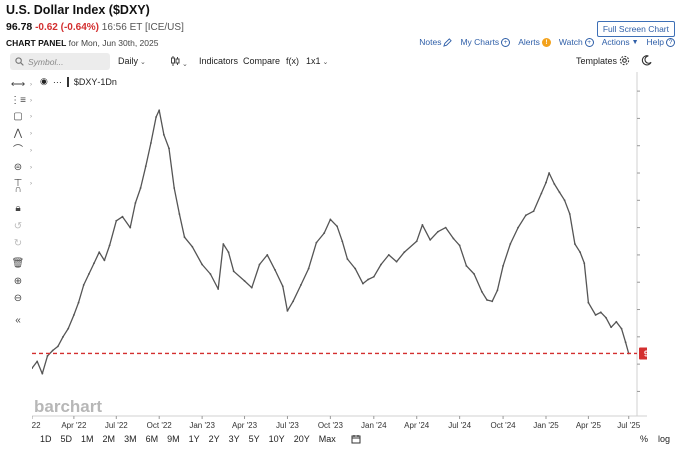 This screenshot has height=450, width=680. I want to click on trendline-tool: ⋮≡ ›, so click(20, 101).